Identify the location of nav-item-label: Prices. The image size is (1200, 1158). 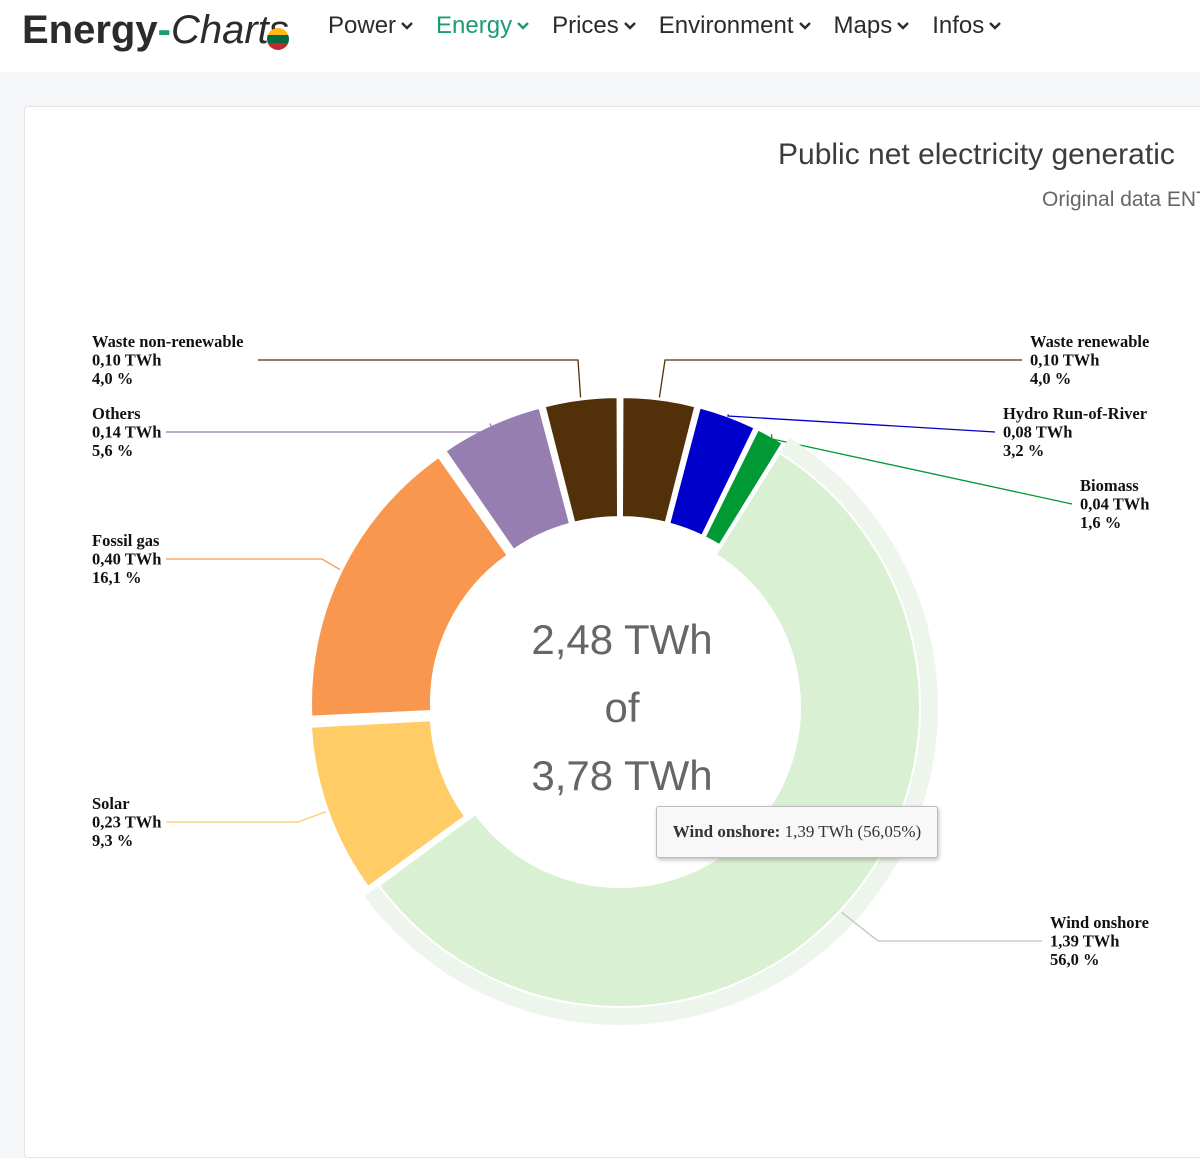
(585, 25).